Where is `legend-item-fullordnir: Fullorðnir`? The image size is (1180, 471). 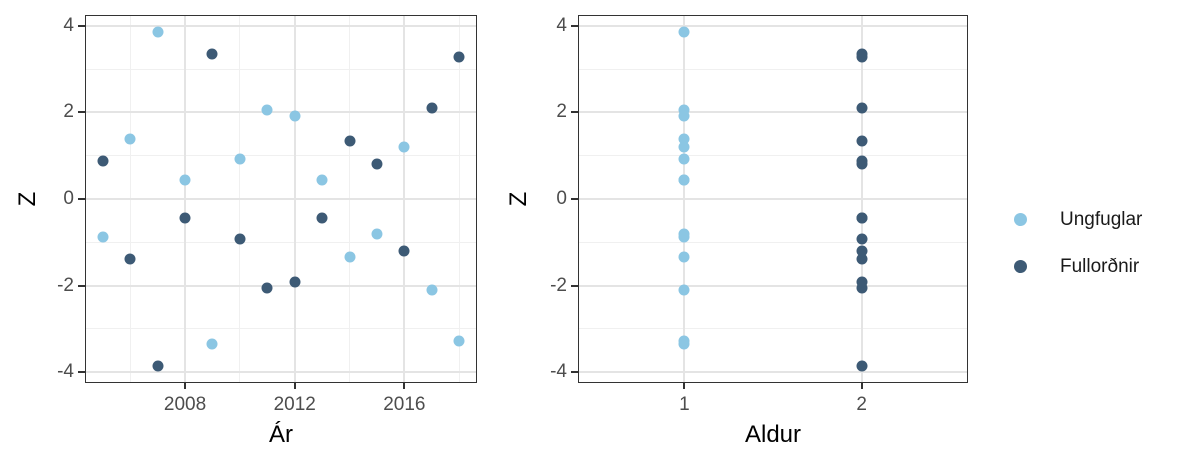 legend-item-fullordnir: Fullorðnir is located at coordinates (1078, 266).